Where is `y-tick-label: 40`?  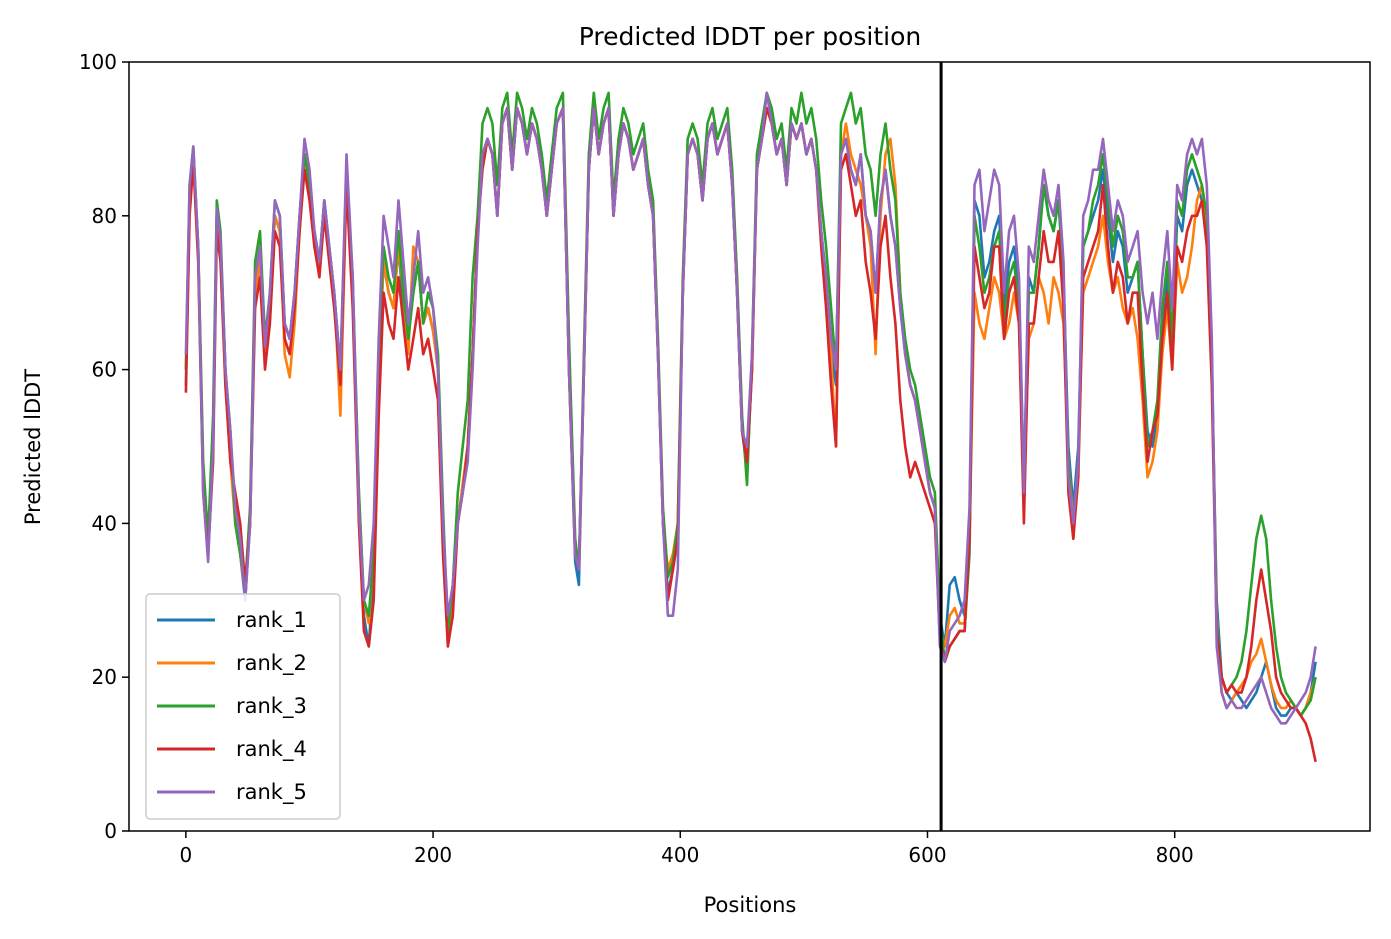 y-tick-label: 40 is located at coordinates (104, 523).